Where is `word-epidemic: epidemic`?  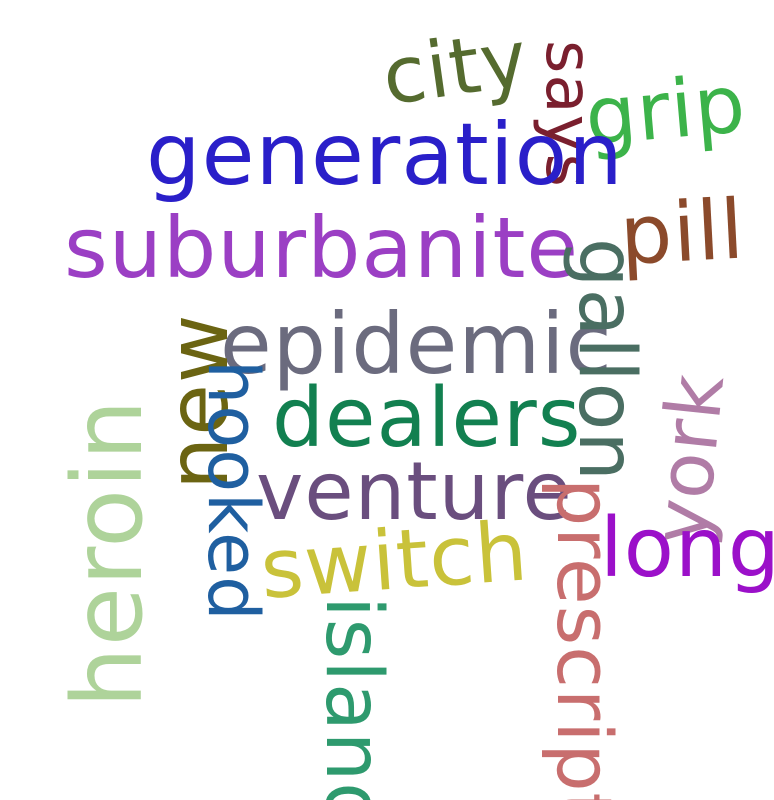 word-epidemic: epidemic is located at coordinates (416, 344).